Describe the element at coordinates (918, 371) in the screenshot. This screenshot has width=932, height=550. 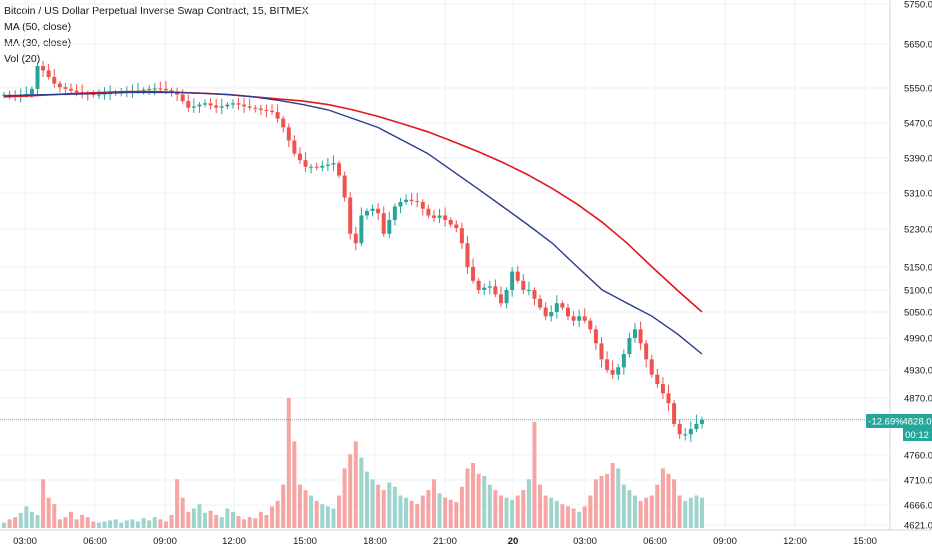
I see `price-tick-label: 4930.0` at that location.